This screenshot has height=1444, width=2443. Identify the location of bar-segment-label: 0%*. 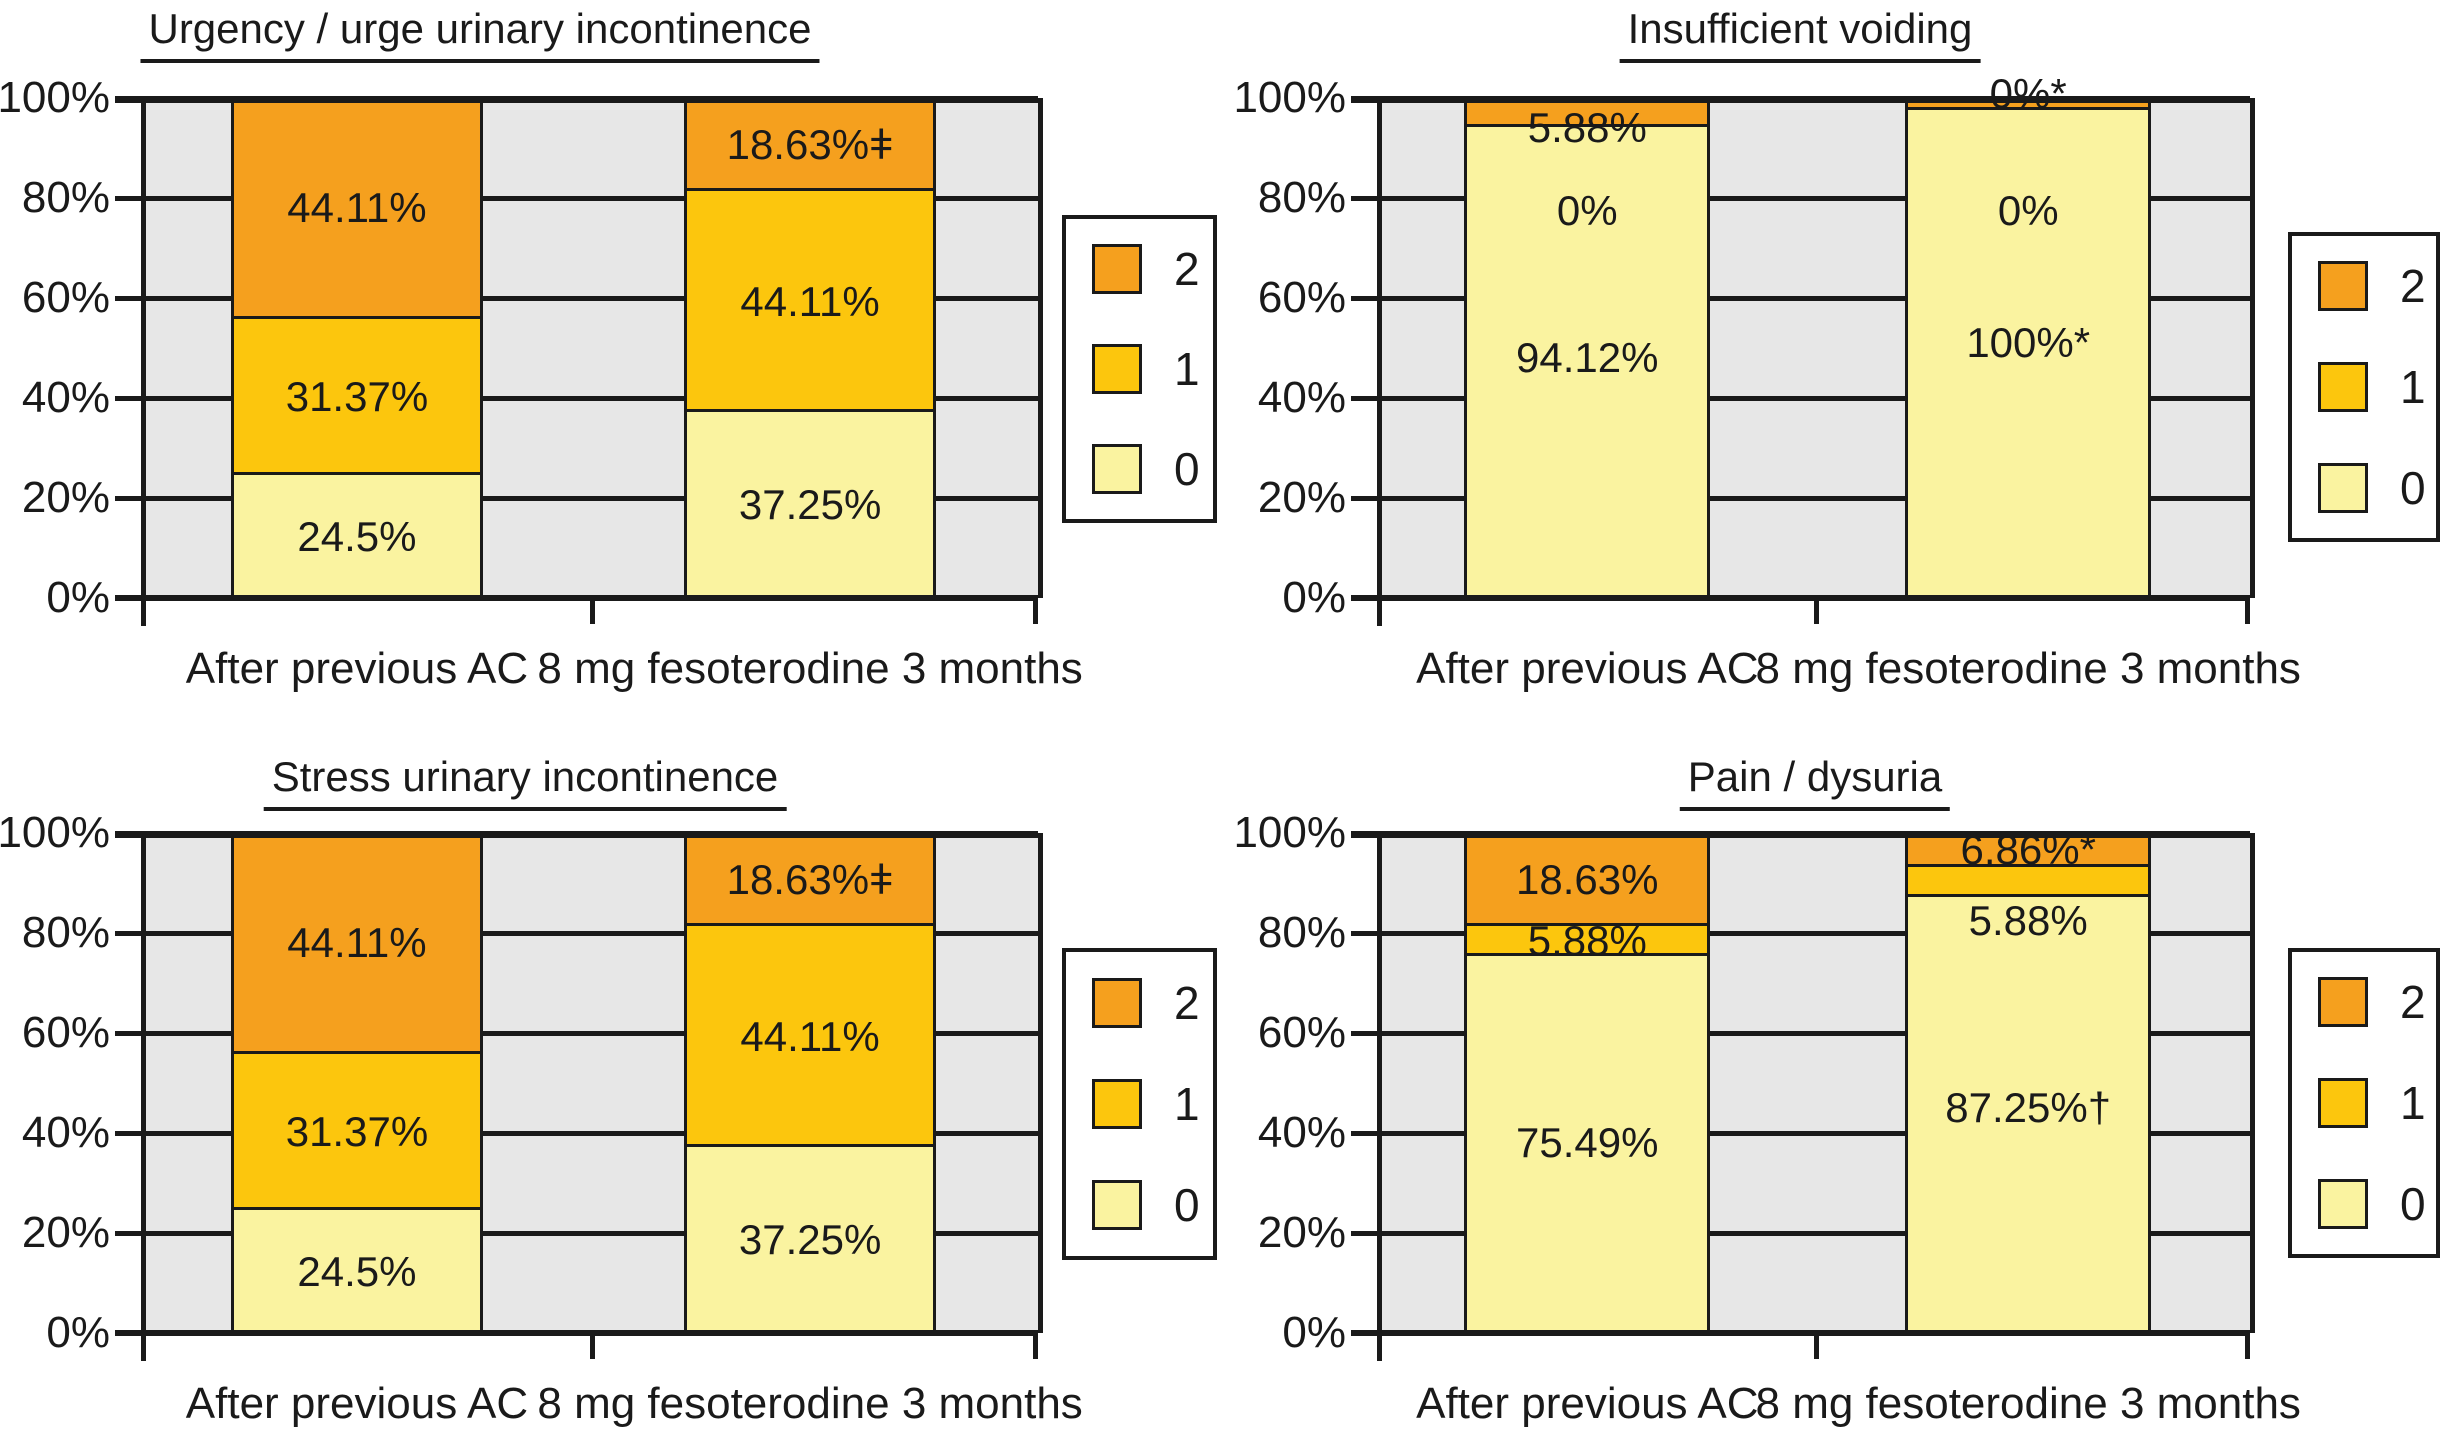
(2028, 93).